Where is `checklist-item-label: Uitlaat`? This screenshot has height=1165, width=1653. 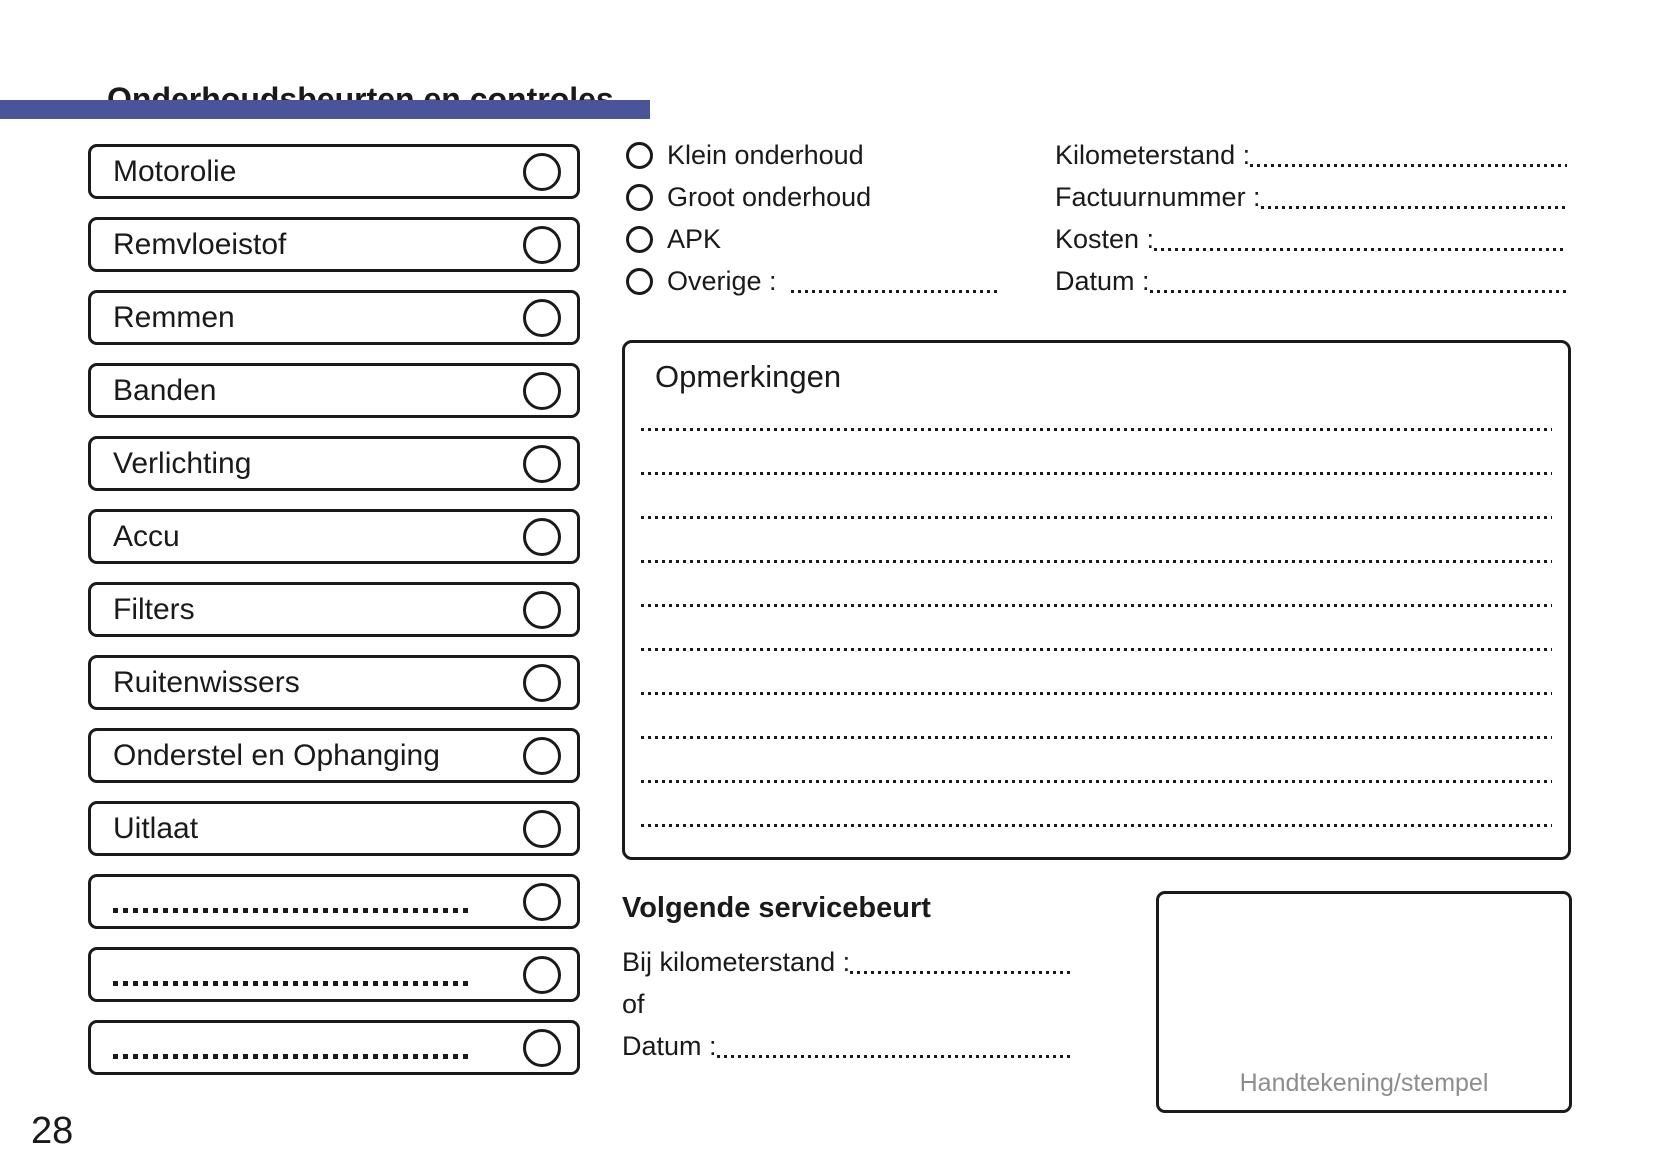
checklist-item-label: Uitlaat is located at coordinates (156, 828).